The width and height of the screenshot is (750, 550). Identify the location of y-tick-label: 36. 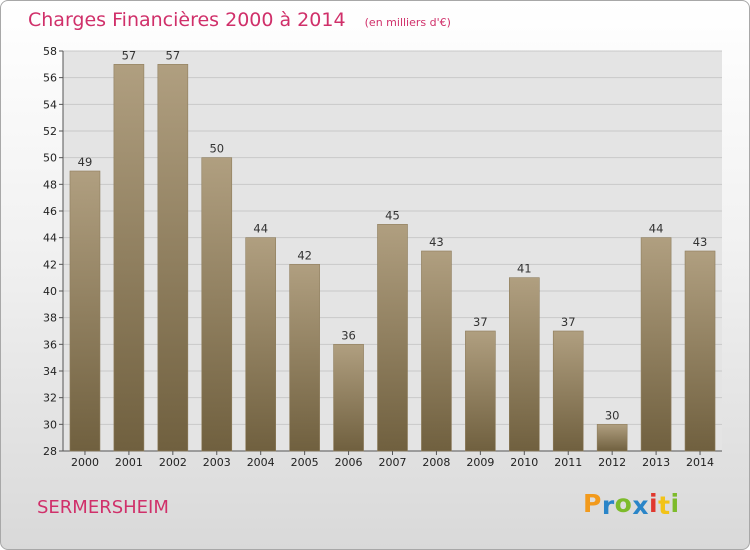
(50, 344).